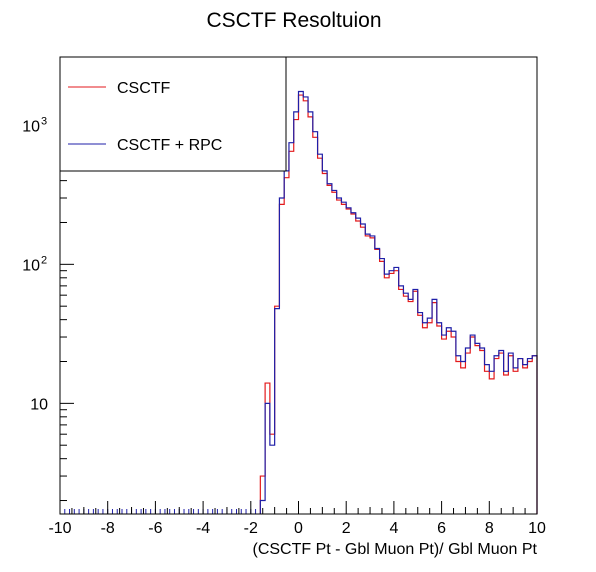 Image resolution: width=596 pixels, height=572 pixels. What do you see at coordinates (489, 528) in the screenshot?
I see `x-tick-label: 8` at bounding box center [489, 528].